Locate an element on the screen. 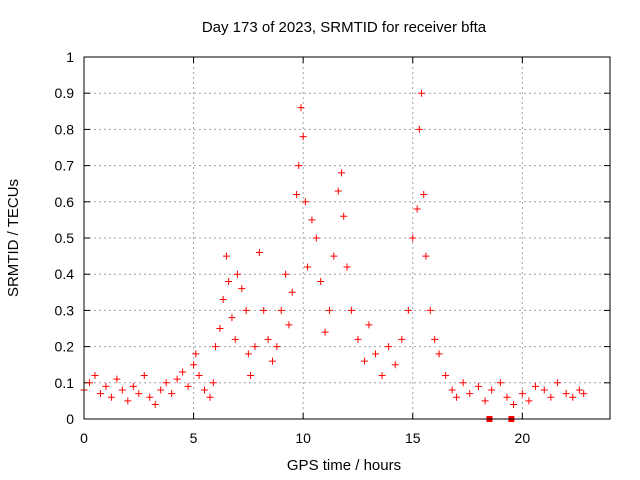  y-tick-label: 0.6 is located at coordinates (65, 202).